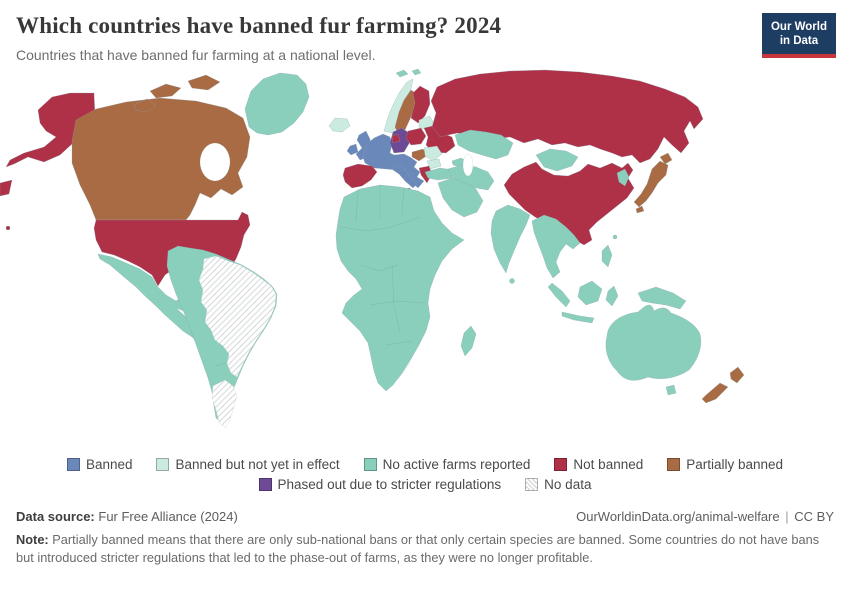 The image size is (850, 600). I want to click on country-argentina, so click(224, 404).